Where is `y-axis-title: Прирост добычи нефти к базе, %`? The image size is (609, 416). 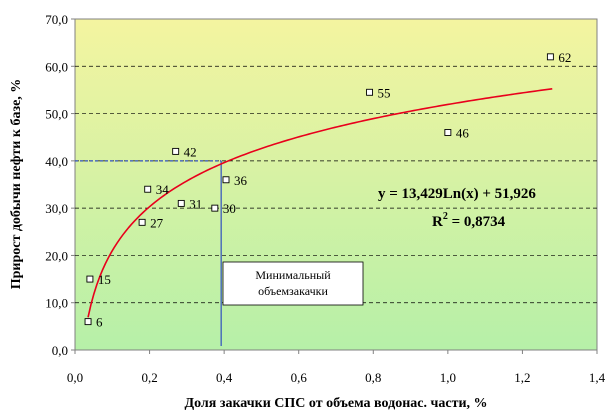 y-axis-title: Прирост добычи нефти к базе, % is located at coordinates (16, 184).